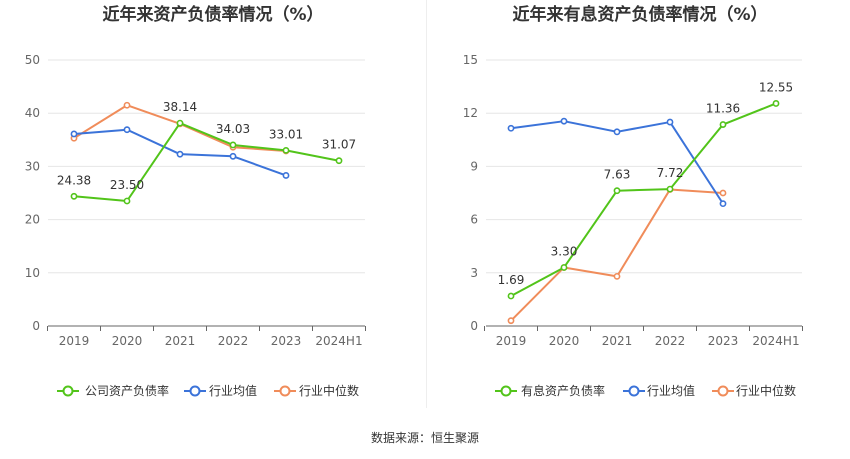 The width and height of the screenshot is (850, 459). Describe the element at coordinates (426, 204) in the screenshot. I see `panel-divider` at that location.